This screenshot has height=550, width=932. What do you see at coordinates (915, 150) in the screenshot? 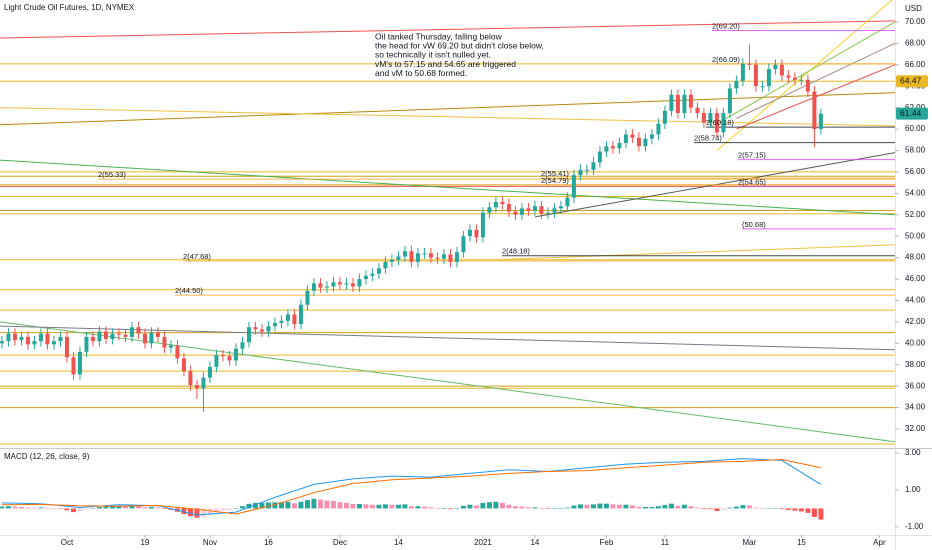
I see `y-tick-label: 58.00` at bounding box center [915, 150].